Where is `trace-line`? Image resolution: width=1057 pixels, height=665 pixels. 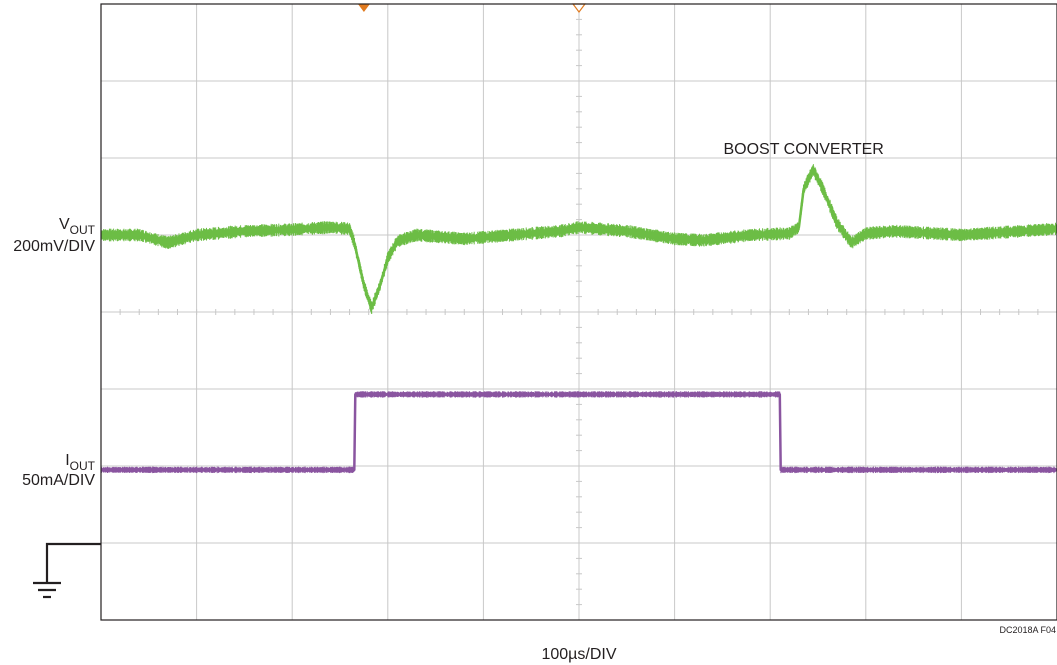
trace-line is located at coordinates (579, 432).